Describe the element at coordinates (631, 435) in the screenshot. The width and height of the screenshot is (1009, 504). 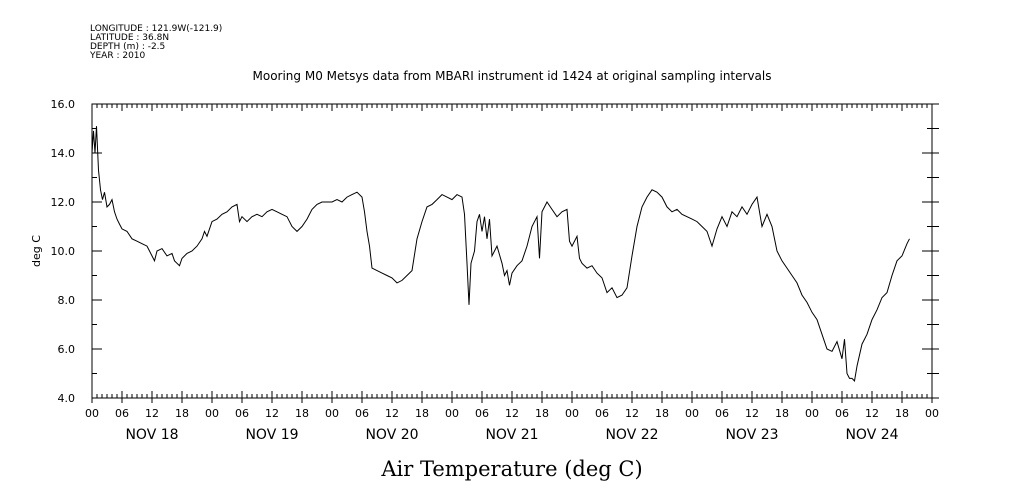
I see `day-label: NOV 22` at that location.